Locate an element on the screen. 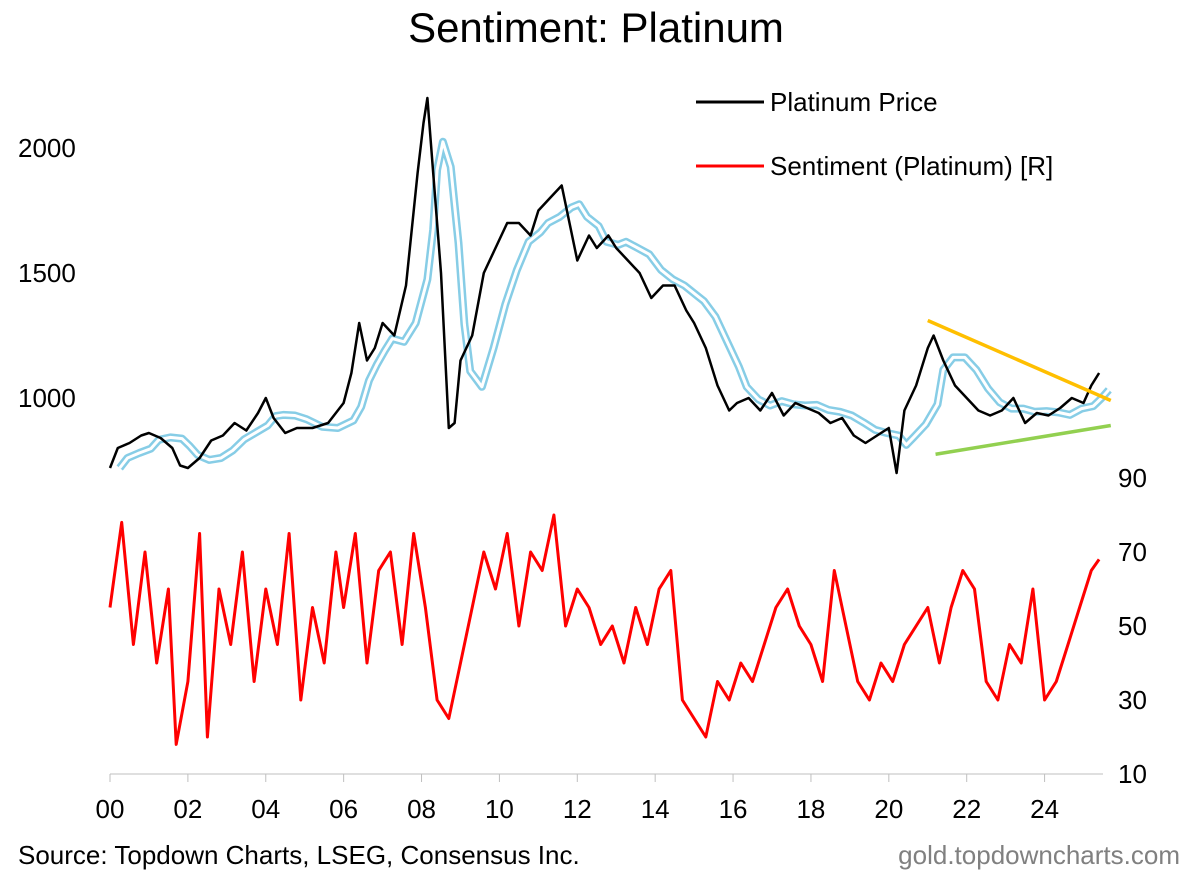 This screenshot has height=875, width=1192. right-tick-label: 90 is located at coordinates (1132, 478).